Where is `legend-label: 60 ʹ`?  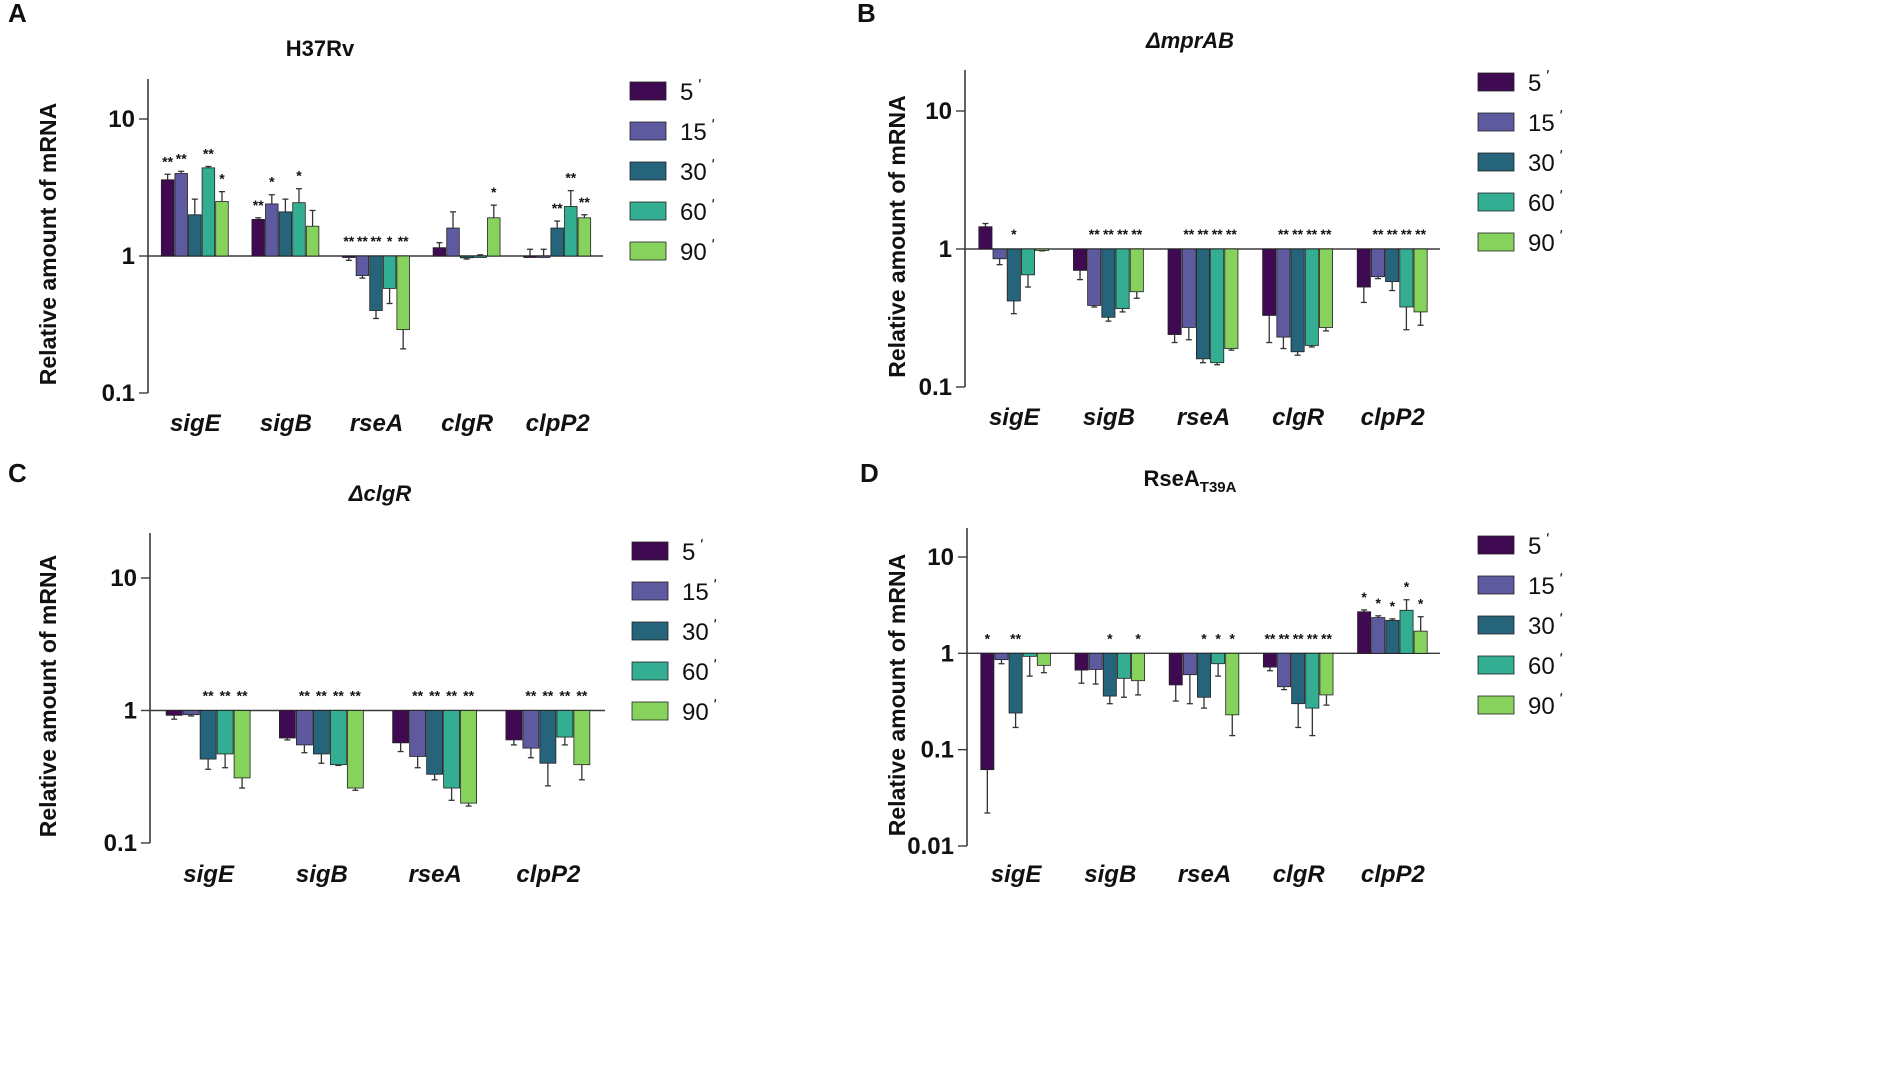
legend-label: 60 ʹ is located at coordinates (1545, 202).